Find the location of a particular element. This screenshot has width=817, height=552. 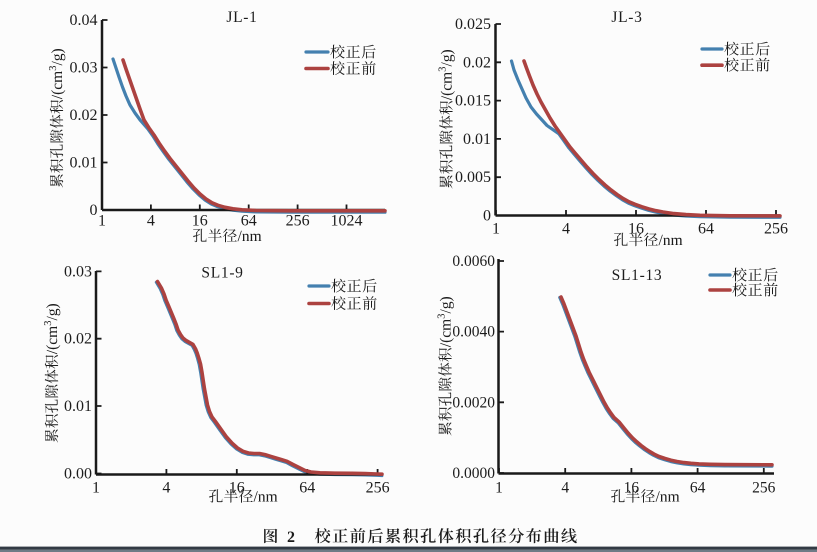

svg-text: 0.0020 is located at coordinates (473, 402).